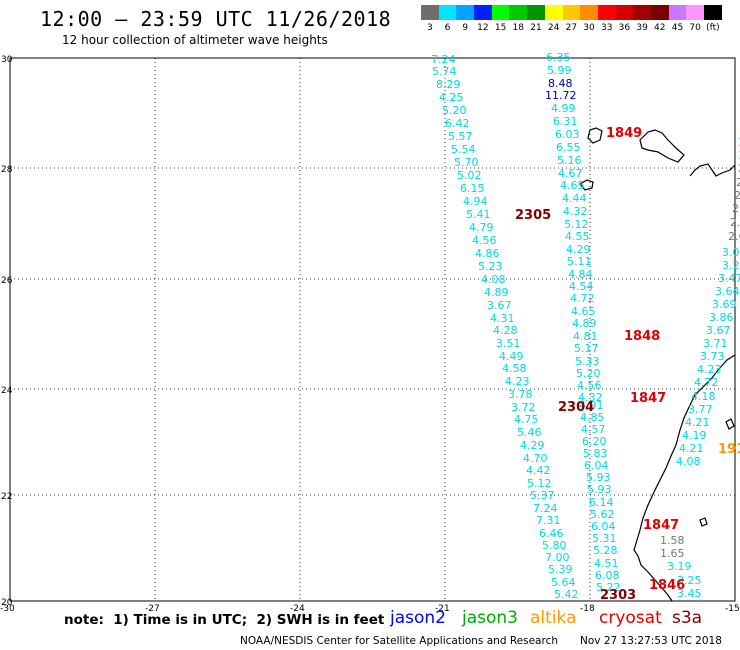  I want to click on wave-height-value: 5.70, so click(466, 162).